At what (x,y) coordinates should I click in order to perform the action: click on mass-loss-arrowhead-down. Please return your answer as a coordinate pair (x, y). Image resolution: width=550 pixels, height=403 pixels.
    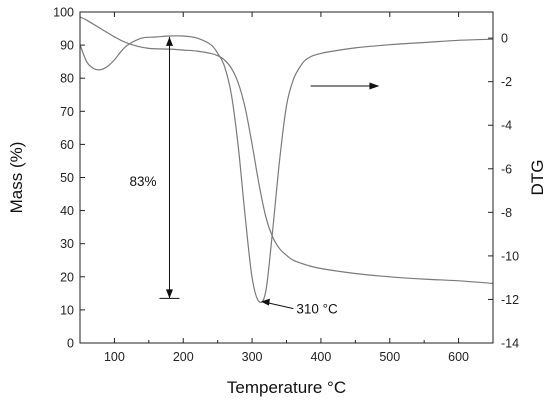
    Looking at the image, I should click on (169, 294).